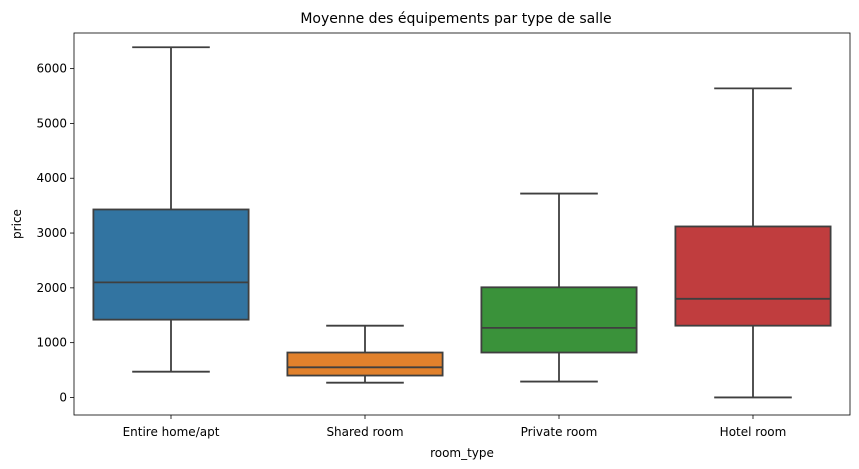 The height and width of the screenshot is (469, 859). I want to click on x-axis-title: room_type, so click(462, 453).